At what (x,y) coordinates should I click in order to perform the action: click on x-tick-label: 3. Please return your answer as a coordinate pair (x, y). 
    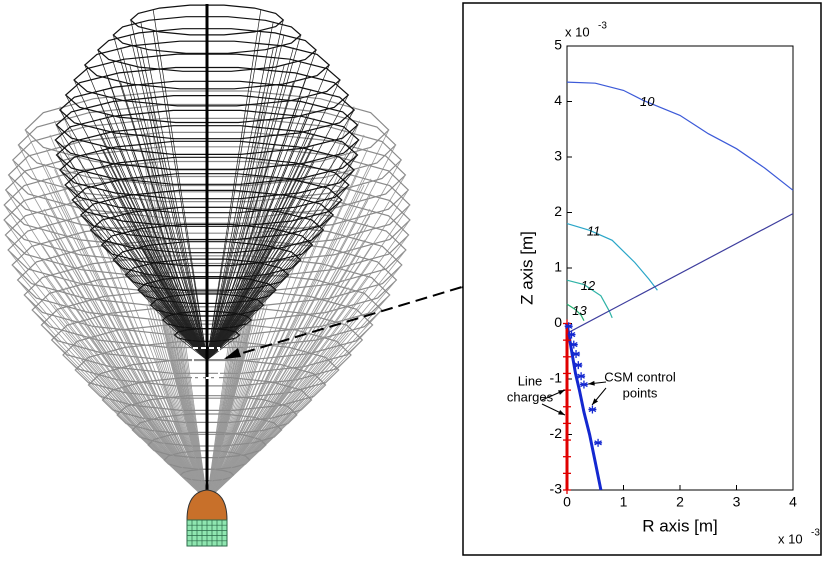
    Looking at the image, I should click on (737, 502).